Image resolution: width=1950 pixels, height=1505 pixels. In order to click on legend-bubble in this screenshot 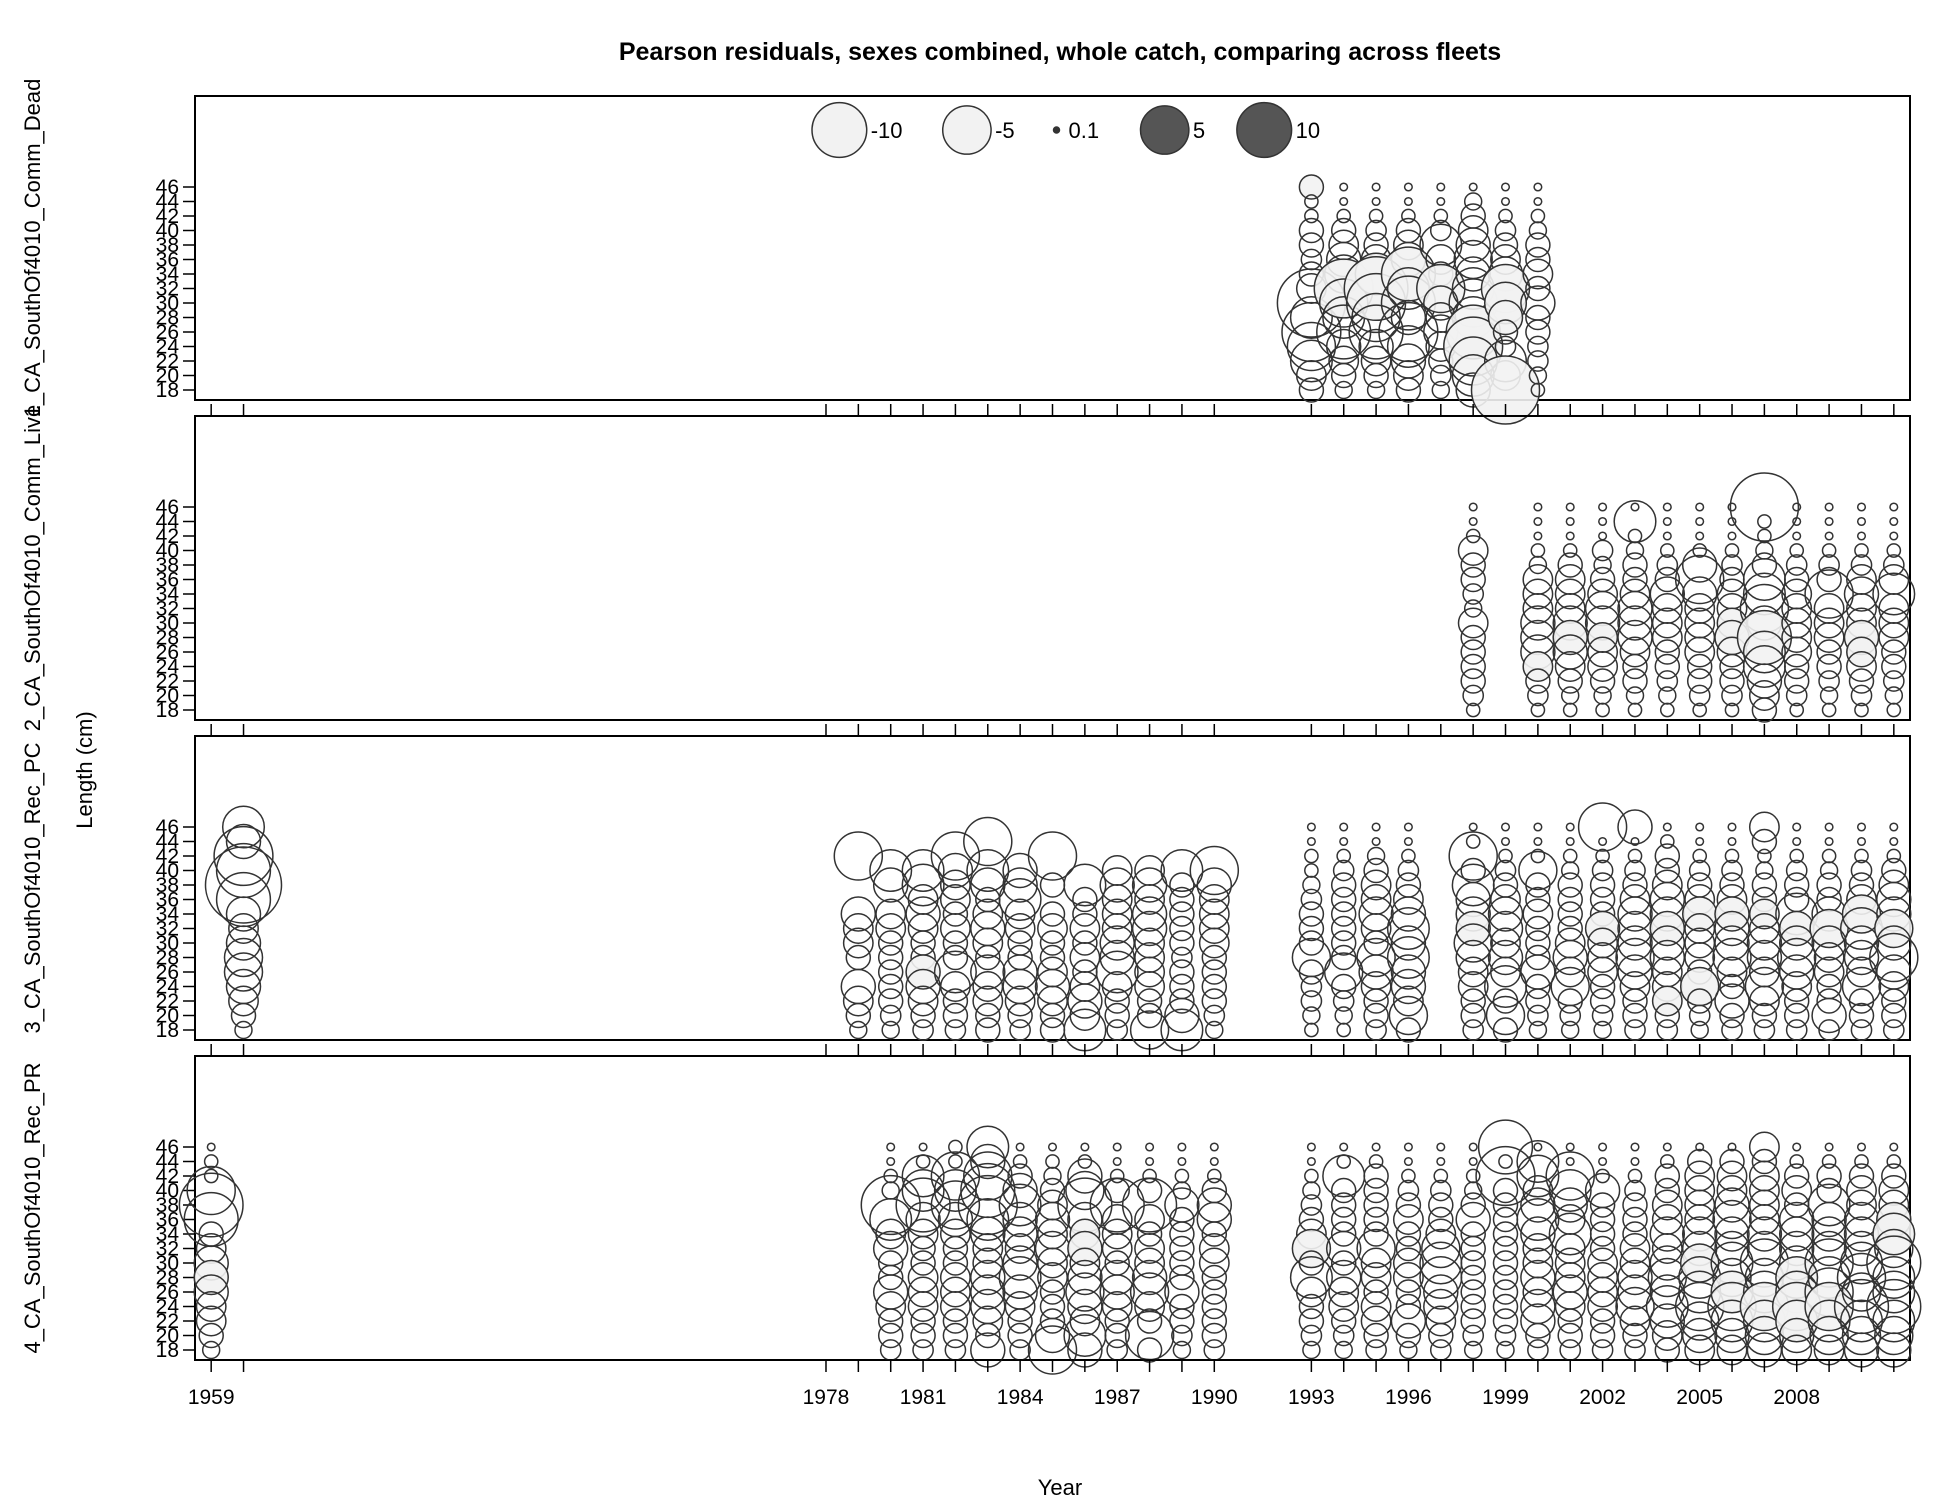, I will do `click(839, 130)`.